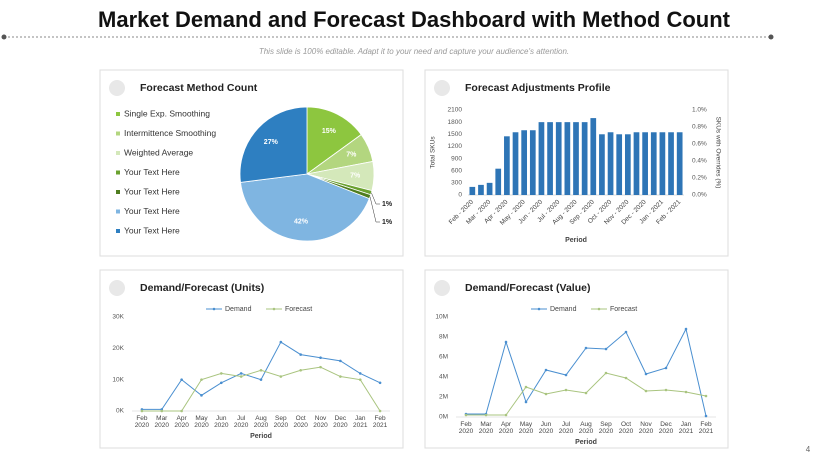 The width and height of the screenshot is (828, 464). I want to click on data-label: 15%, so click(329, 131).